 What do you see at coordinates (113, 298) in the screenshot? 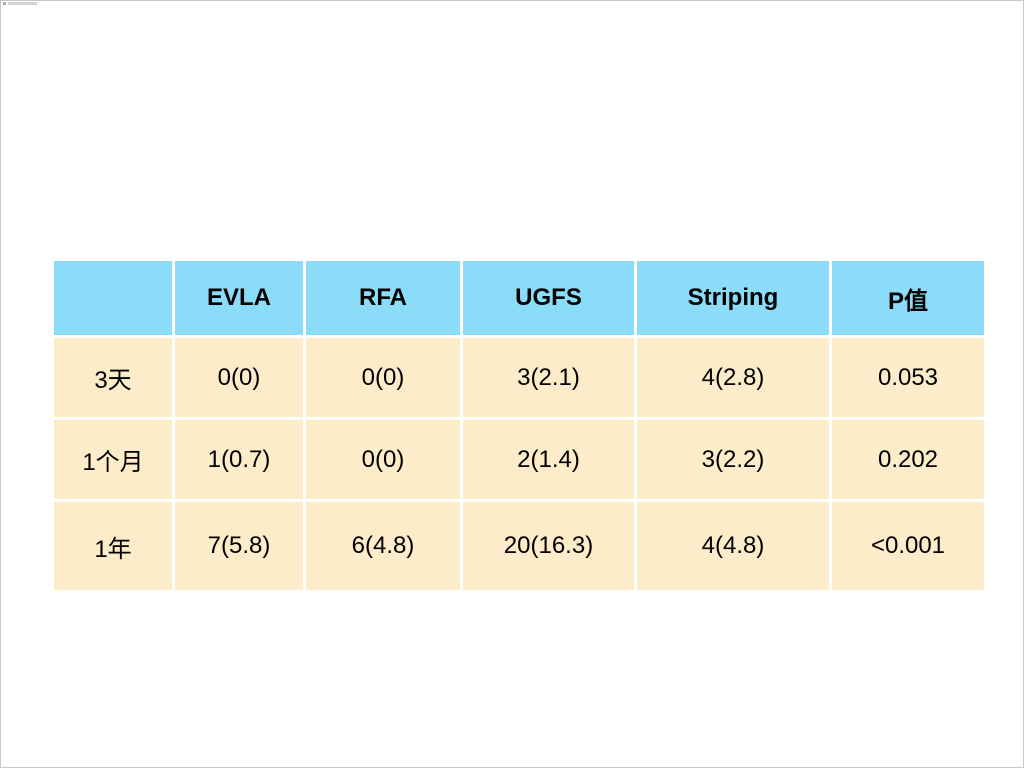
I see `header-corner` at bounding box center [113, 298].